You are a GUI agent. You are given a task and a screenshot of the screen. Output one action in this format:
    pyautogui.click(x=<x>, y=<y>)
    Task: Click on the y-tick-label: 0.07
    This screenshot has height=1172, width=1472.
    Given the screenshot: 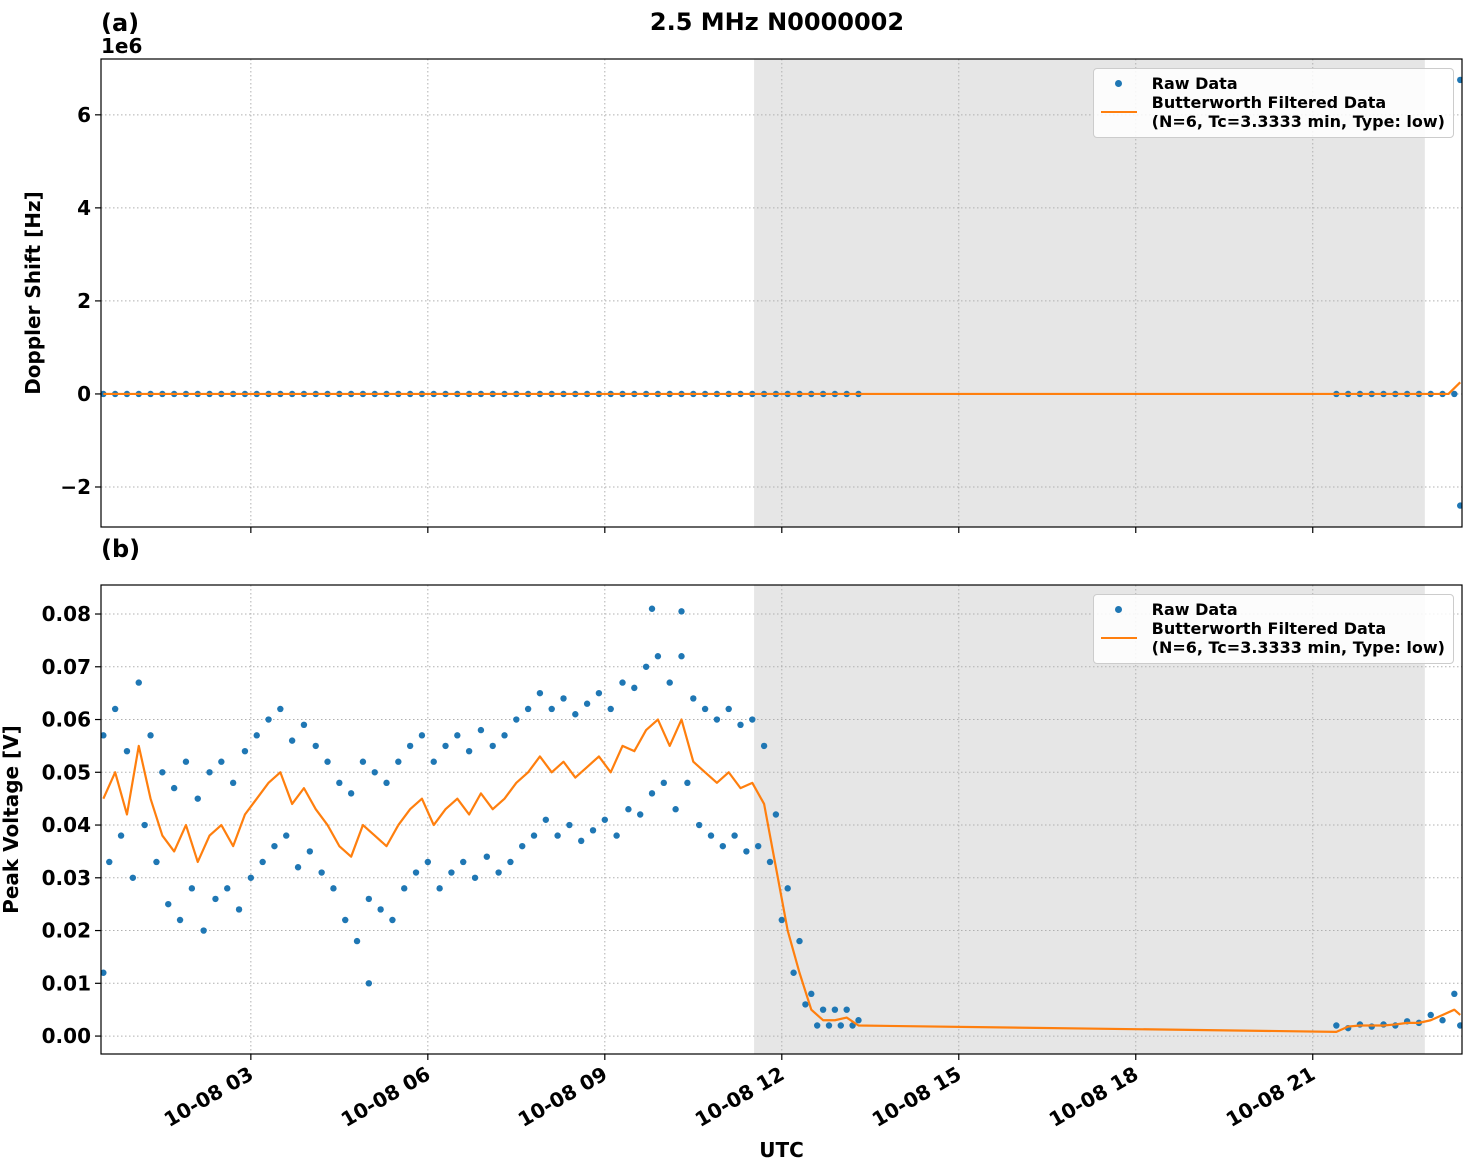 What is the action you would take?
    pyautogui.click(x=66, y=667)
    